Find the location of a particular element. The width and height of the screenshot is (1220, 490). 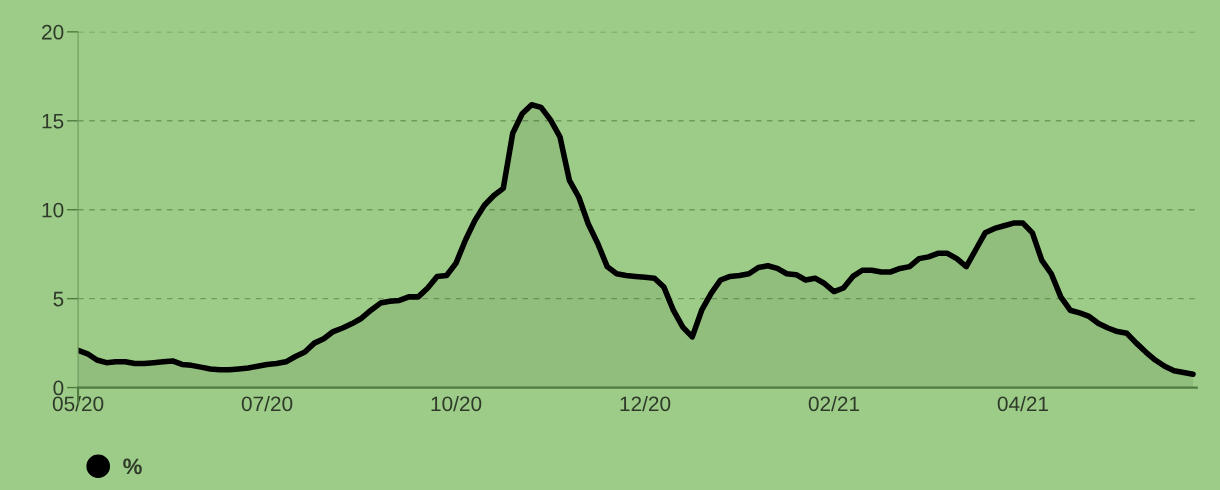

x-tick-label: 05/20 is located at coordinates (78, 403).